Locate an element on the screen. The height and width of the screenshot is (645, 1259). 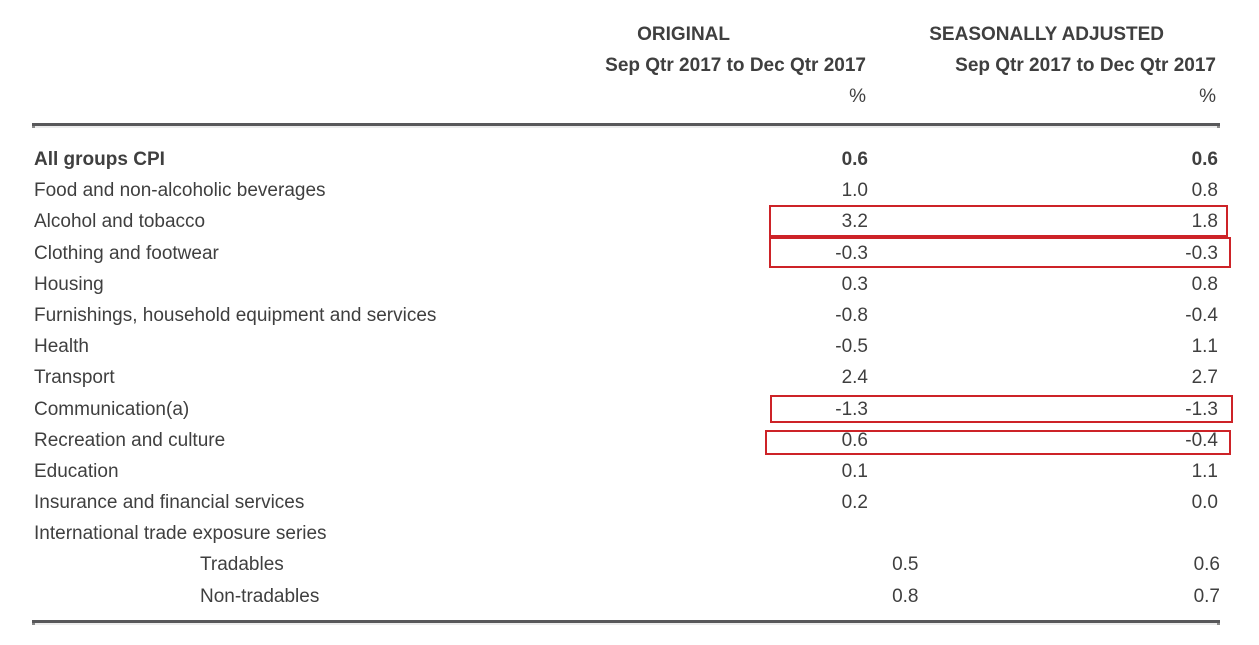
row-label: Housing is located at coordinates (69, 284).